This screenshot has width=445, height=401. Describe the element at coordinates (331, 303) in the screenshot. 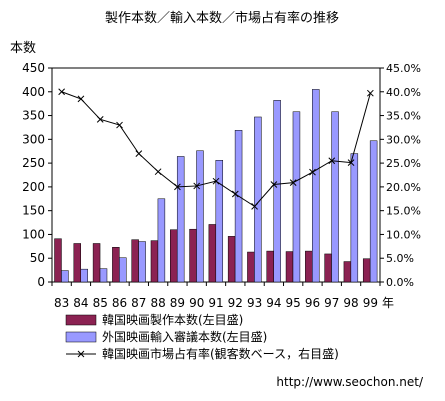

I see `x-tick-label: 97` at that location.